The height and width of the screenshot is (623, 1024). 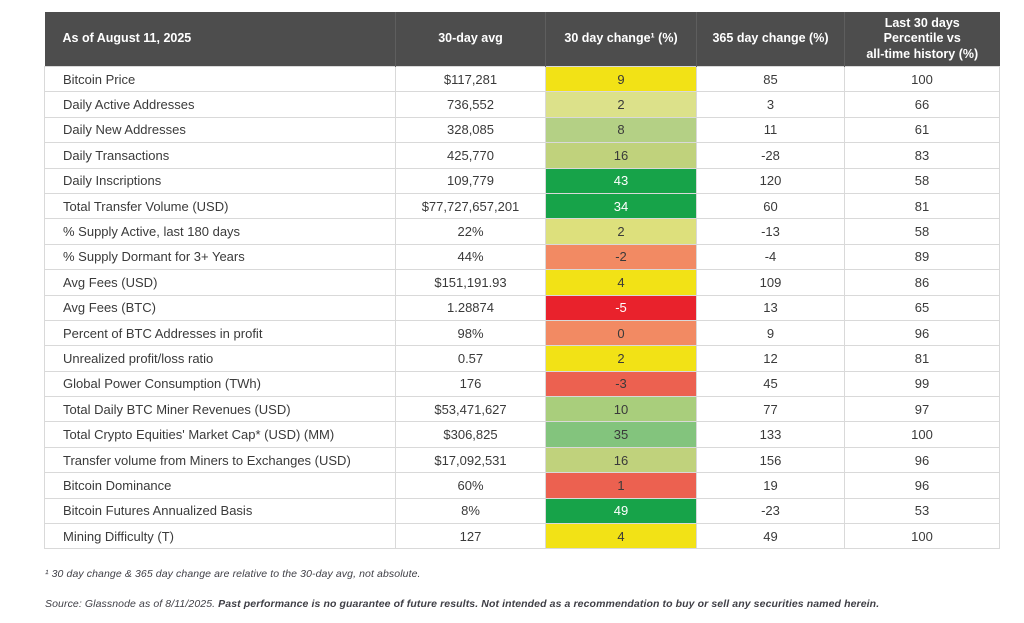 I want to click on change-365d-value: 49, so click(x=770, y=536).